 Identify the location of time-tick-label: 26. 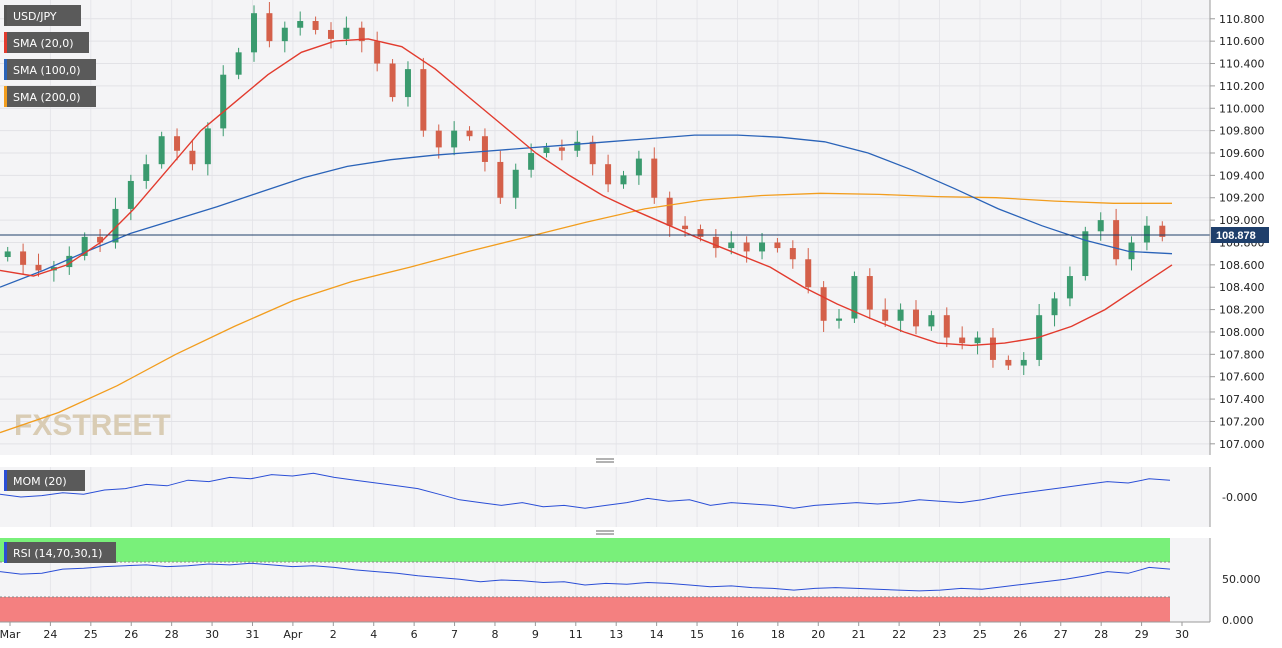
(131, 634).